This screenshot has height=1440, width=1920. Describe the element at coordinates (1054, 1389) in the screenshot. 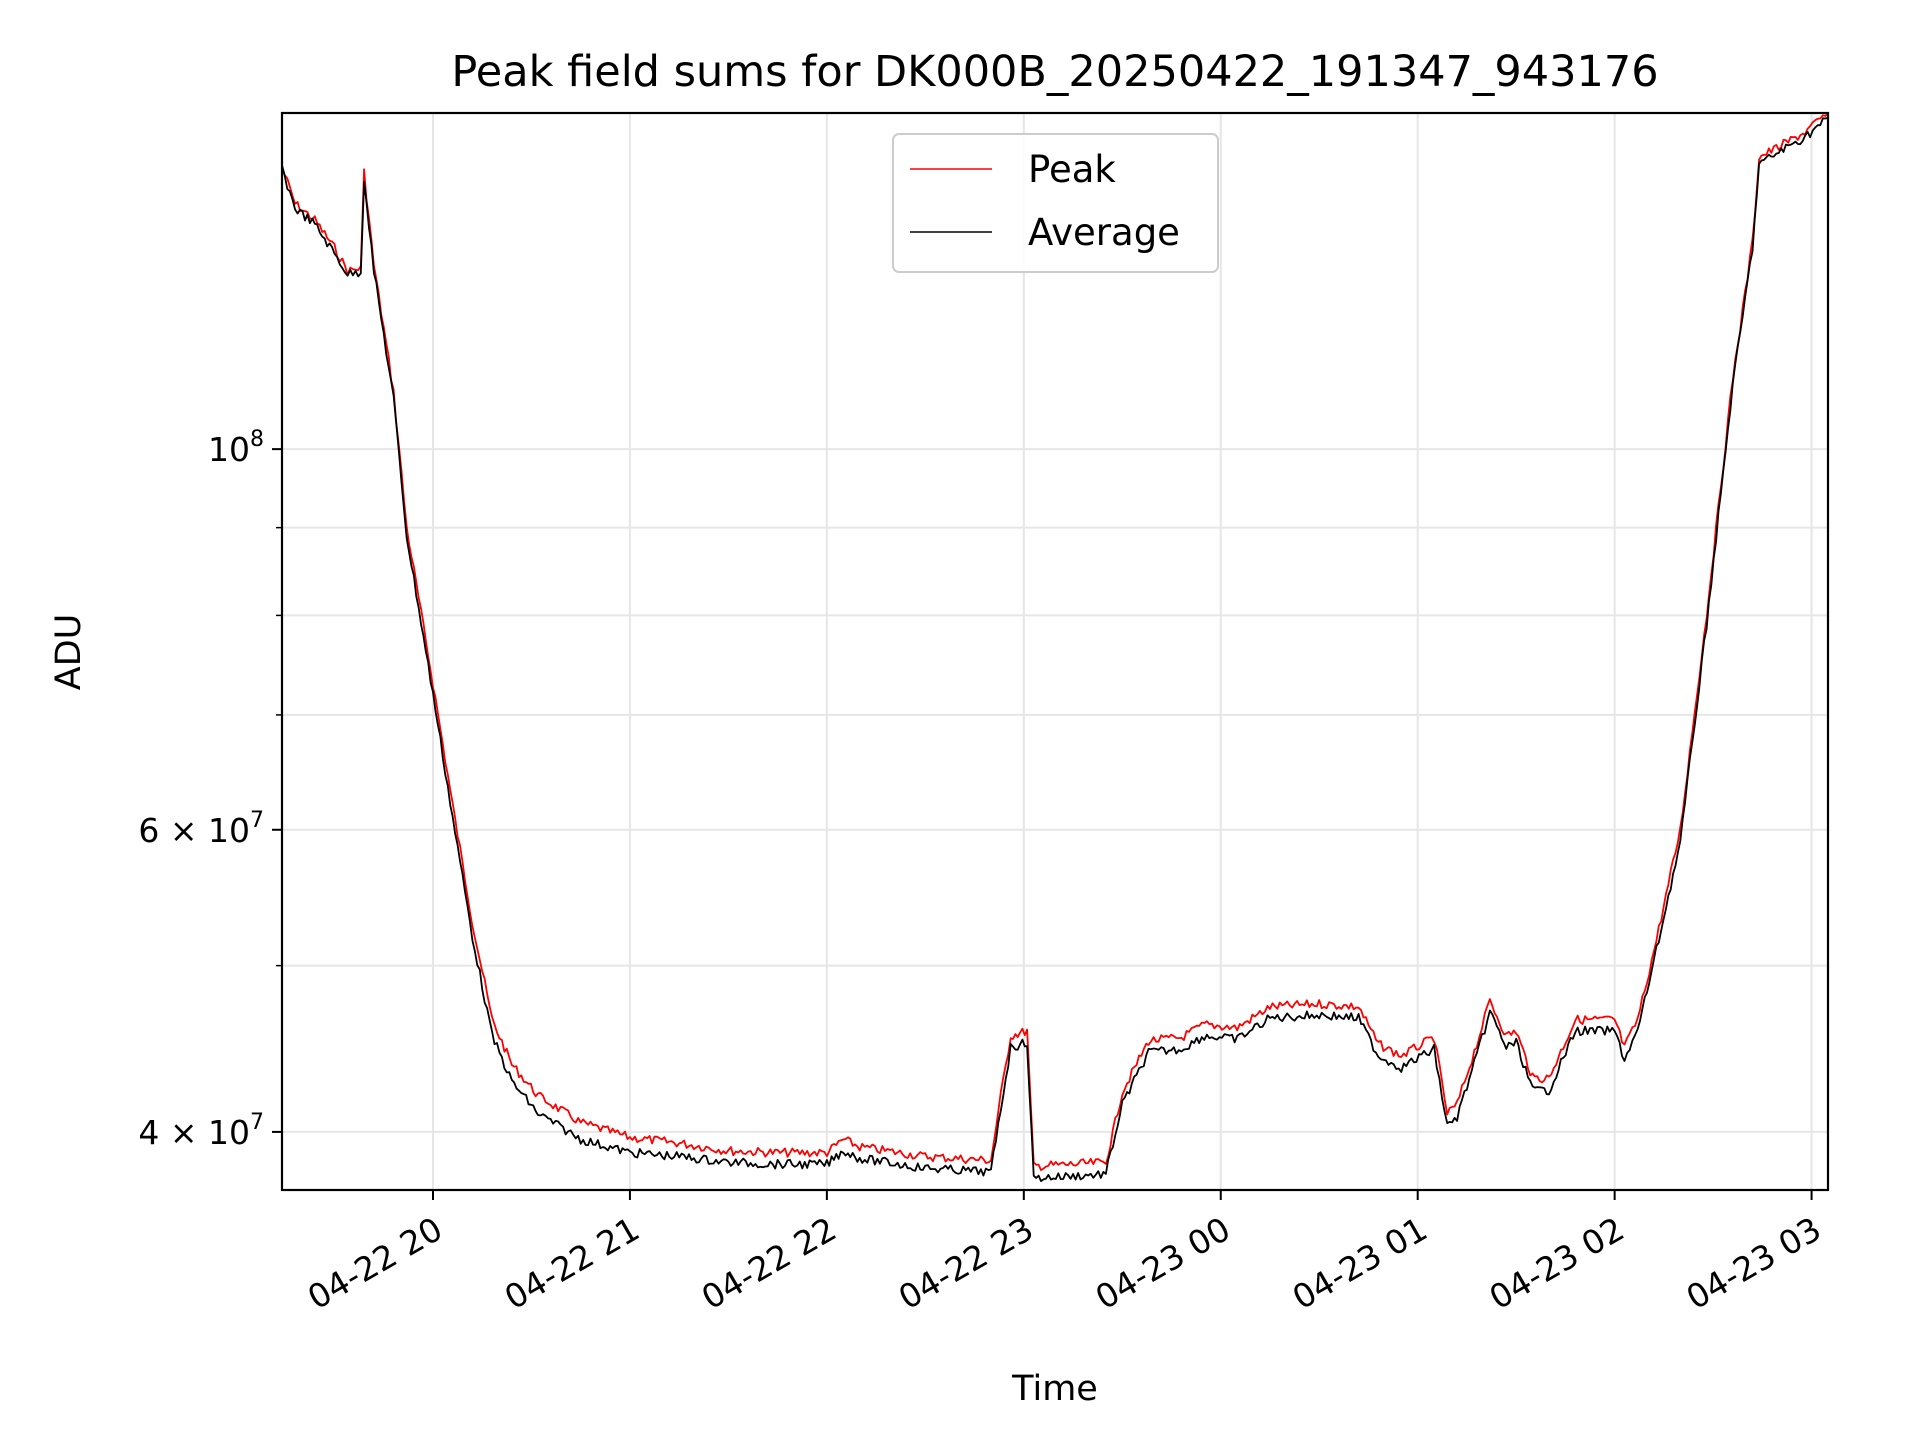

I see `x-axis-label: Time` at that location.